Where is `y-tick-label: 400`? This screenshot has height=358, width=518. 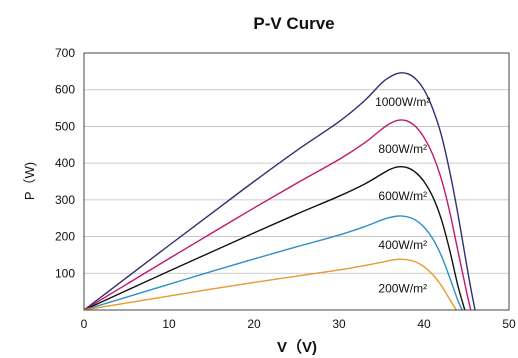
y-tick-label: 400 is located at coordinates (65, 163).